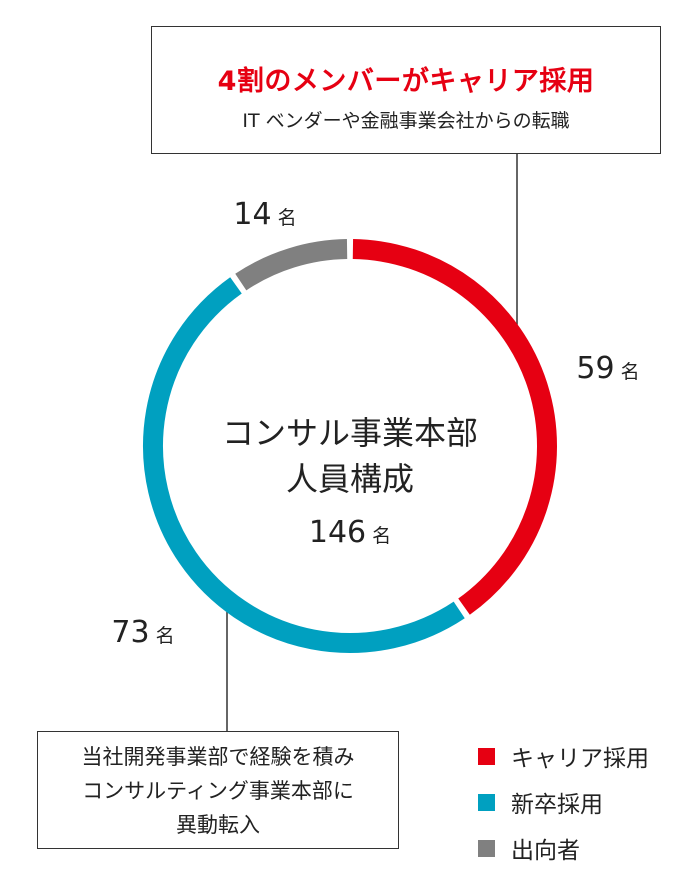 Image resolution: width=700 pixels, height=875 pixels. I want to click on data-label: 14 名, so click(264, 214).